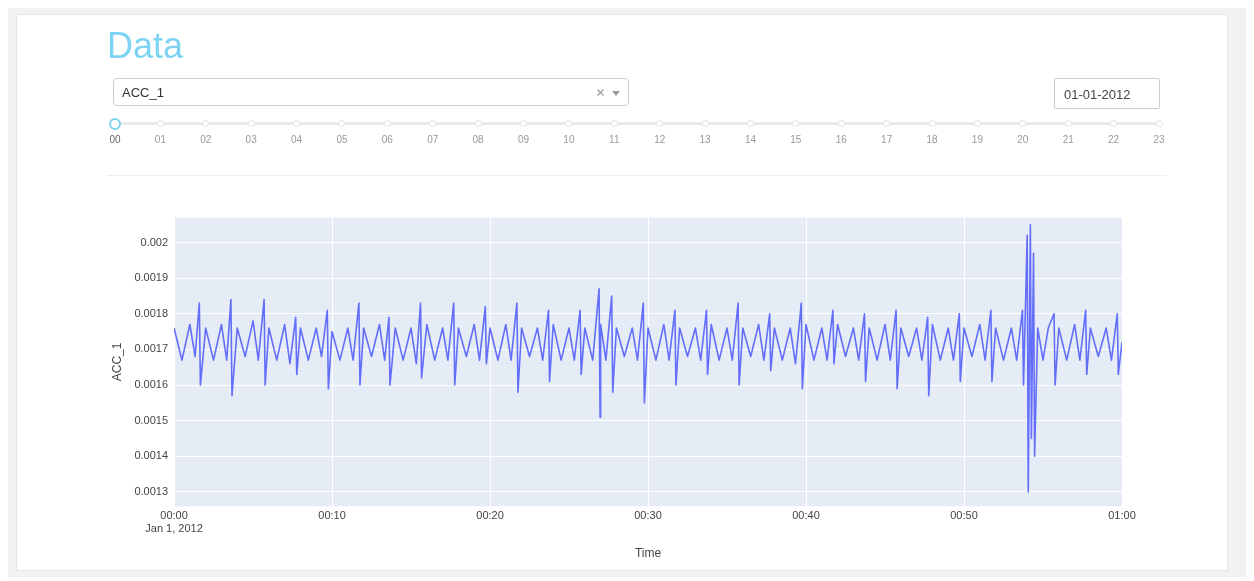 The width and height of the screenshot is (1254, 581). What do you see at coordinates (750, 139) in the screenshot?
I see `text: 14` at bounding box center [750, 139].